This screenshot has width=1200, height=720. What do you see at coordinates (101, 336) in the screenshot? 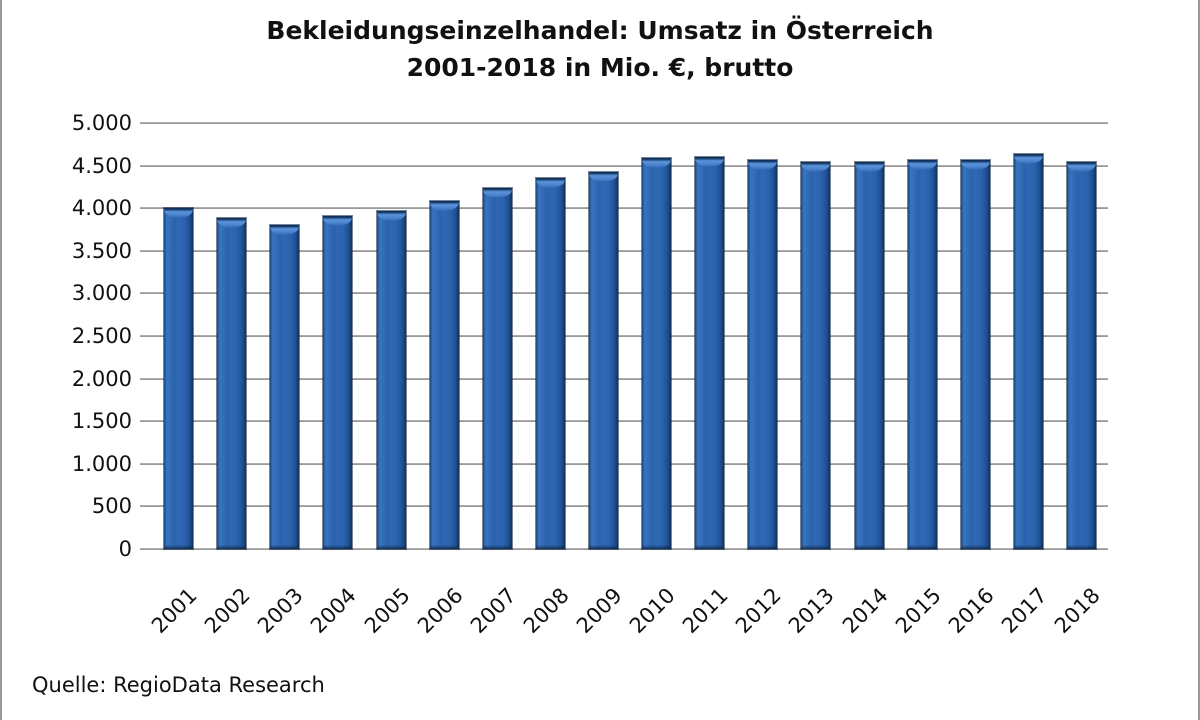
I see `y-axis-tick-label: 2.500` at bounding box center [101, 336].